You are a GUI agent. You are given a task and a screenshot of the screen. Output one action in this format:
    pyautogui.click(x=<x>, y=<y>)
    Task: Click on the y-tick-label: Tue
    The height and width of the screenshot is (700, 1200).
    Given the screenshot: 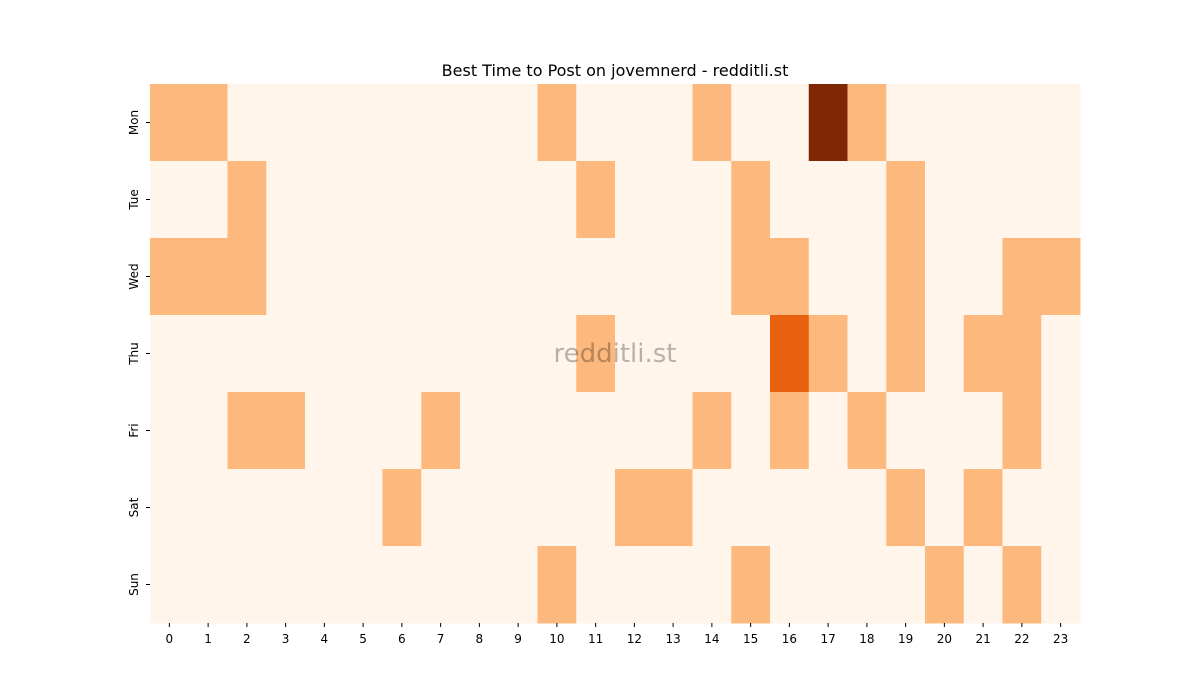 What is the action you would take?
    pyautogui.click(x=134, y=200)
    